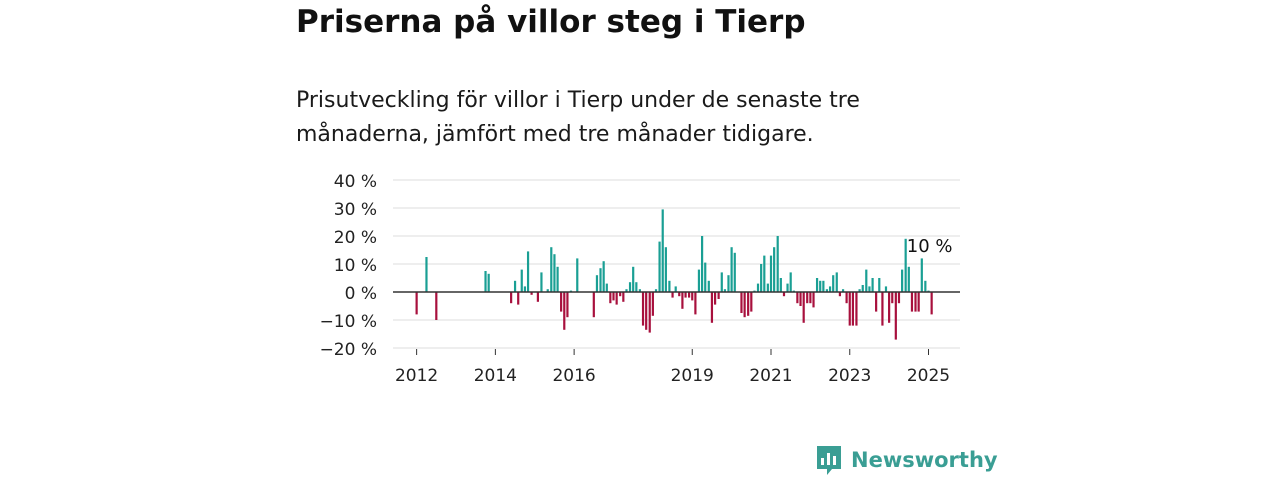 The height and width of the screenshot is (480, 1280). I want to click on x-tick-label: 2012, so click(416, 376).